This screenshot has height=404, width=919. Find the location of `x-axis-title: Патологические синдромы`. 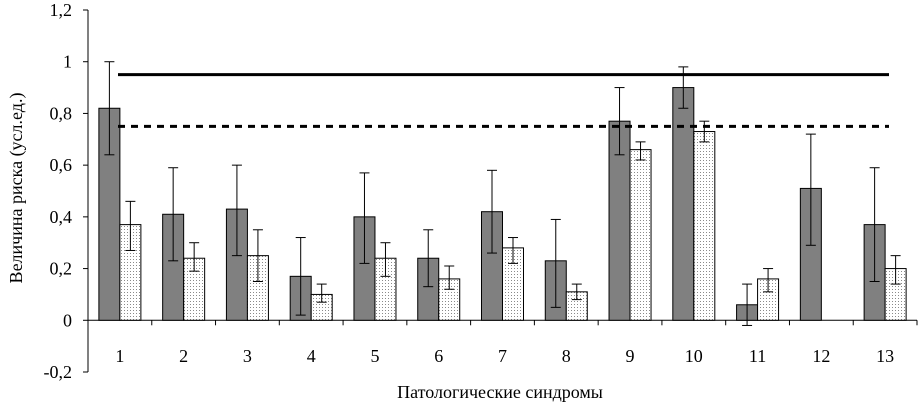

x-axis-title: Патологические синдромы is located at coordinates (500, 392).